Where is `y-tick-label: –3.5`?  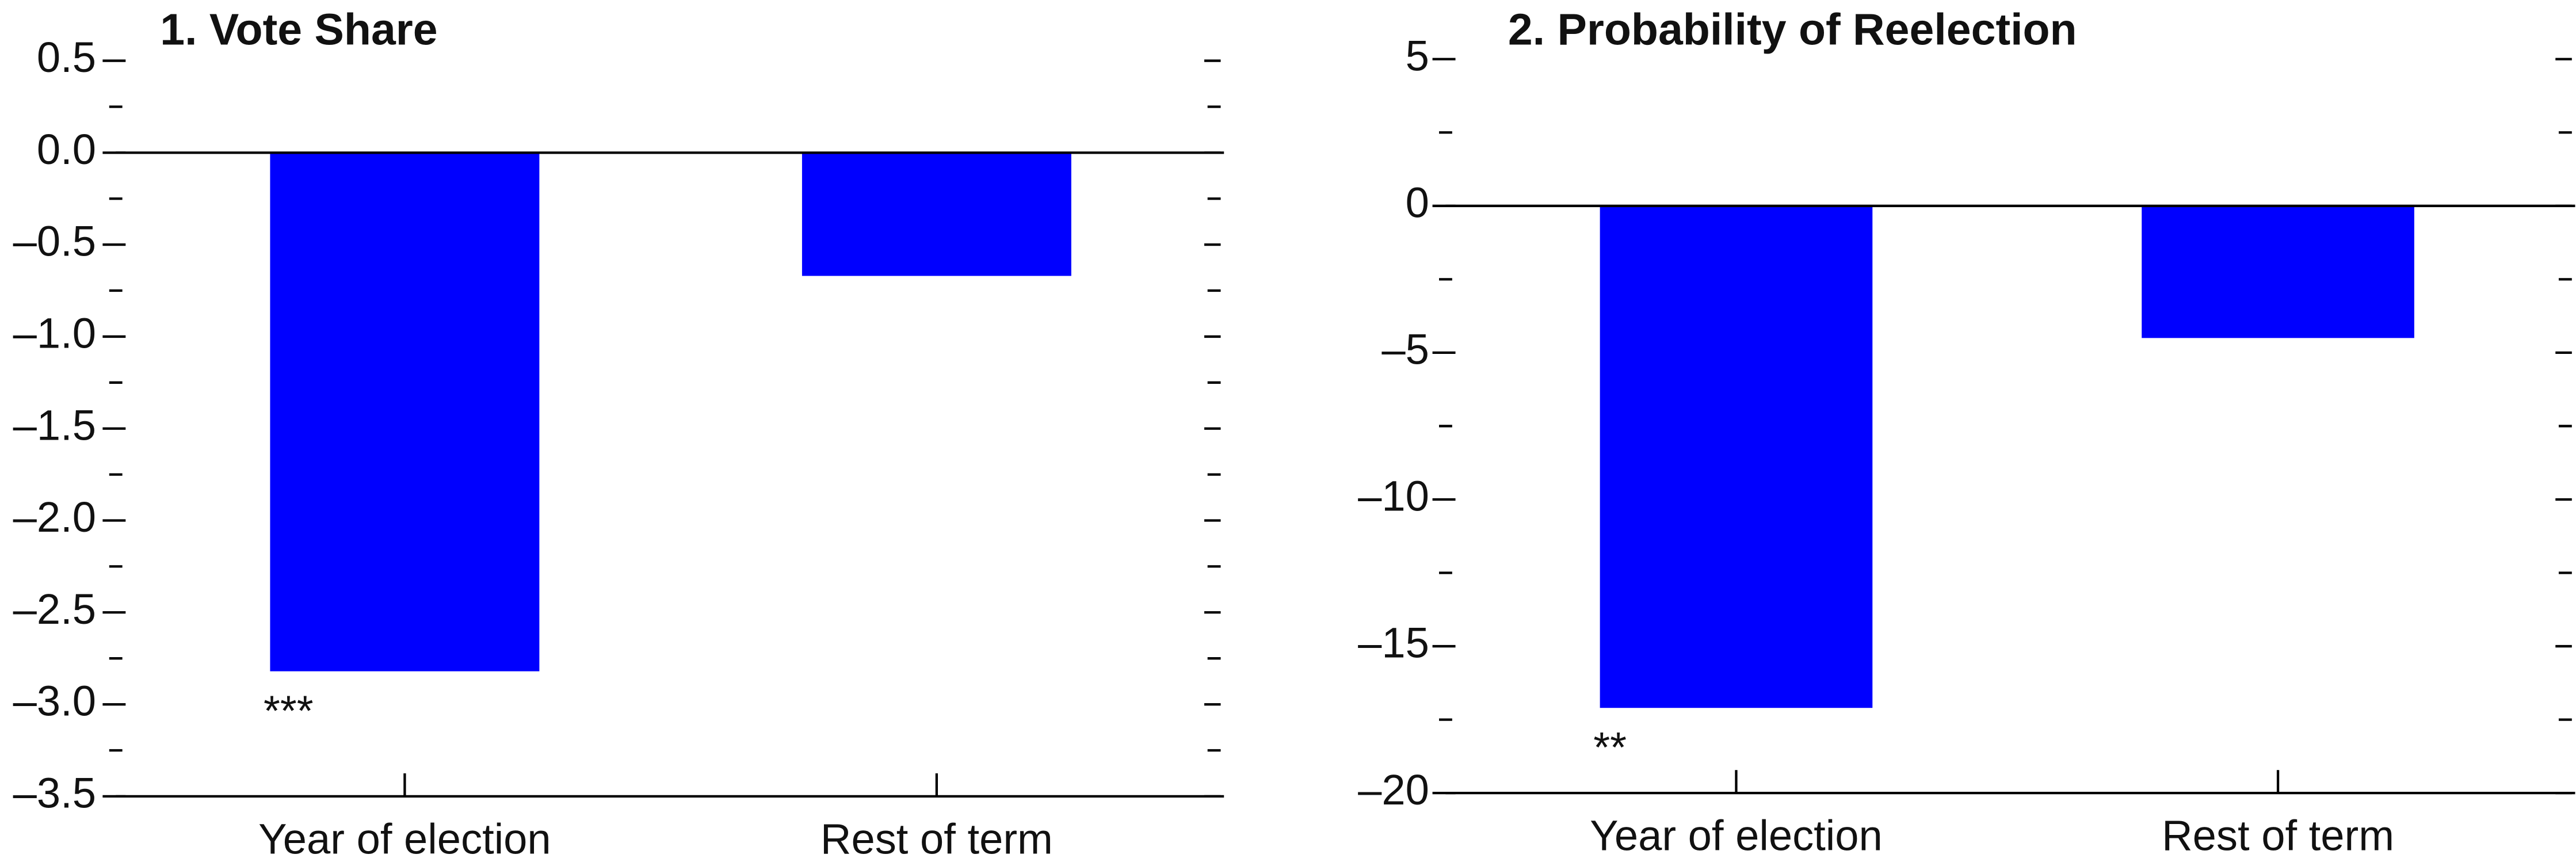 y-tick-label: –3.5 is located at coordinates (54, 793).